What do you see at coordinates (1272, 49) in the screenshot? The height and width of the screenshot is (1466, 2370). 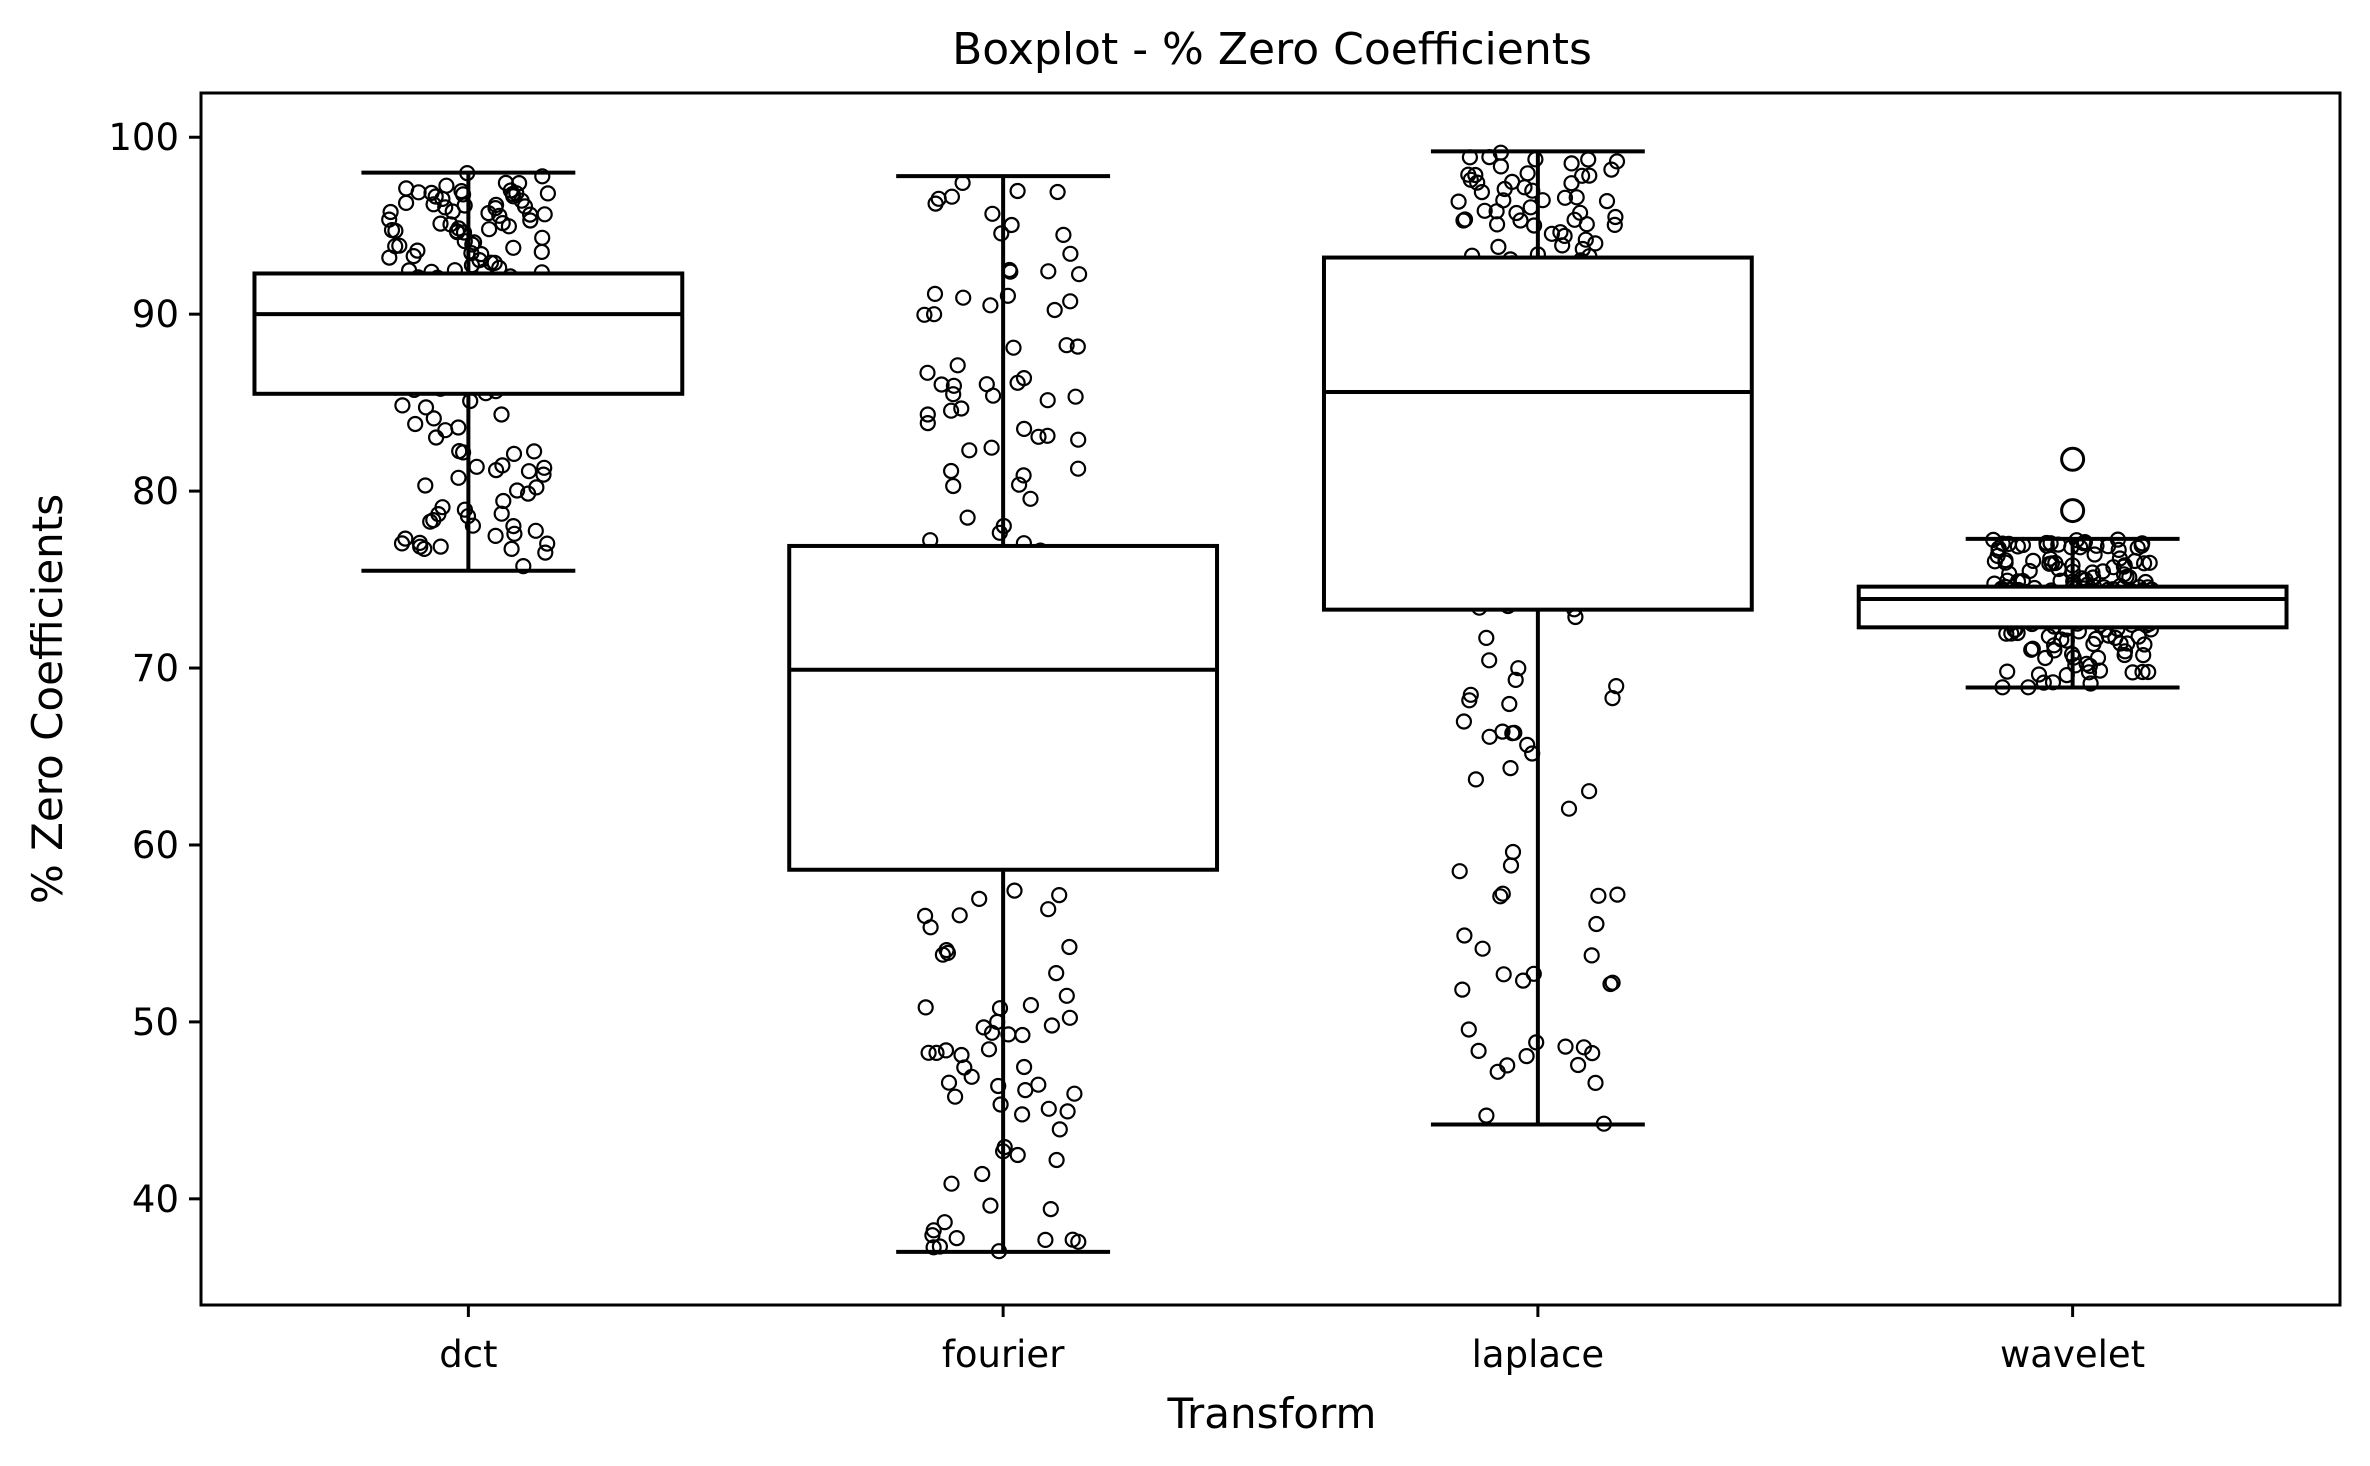 I see `chart-title: Boxplot - % Zero Coefficients` at bounding box center [1272, 49].